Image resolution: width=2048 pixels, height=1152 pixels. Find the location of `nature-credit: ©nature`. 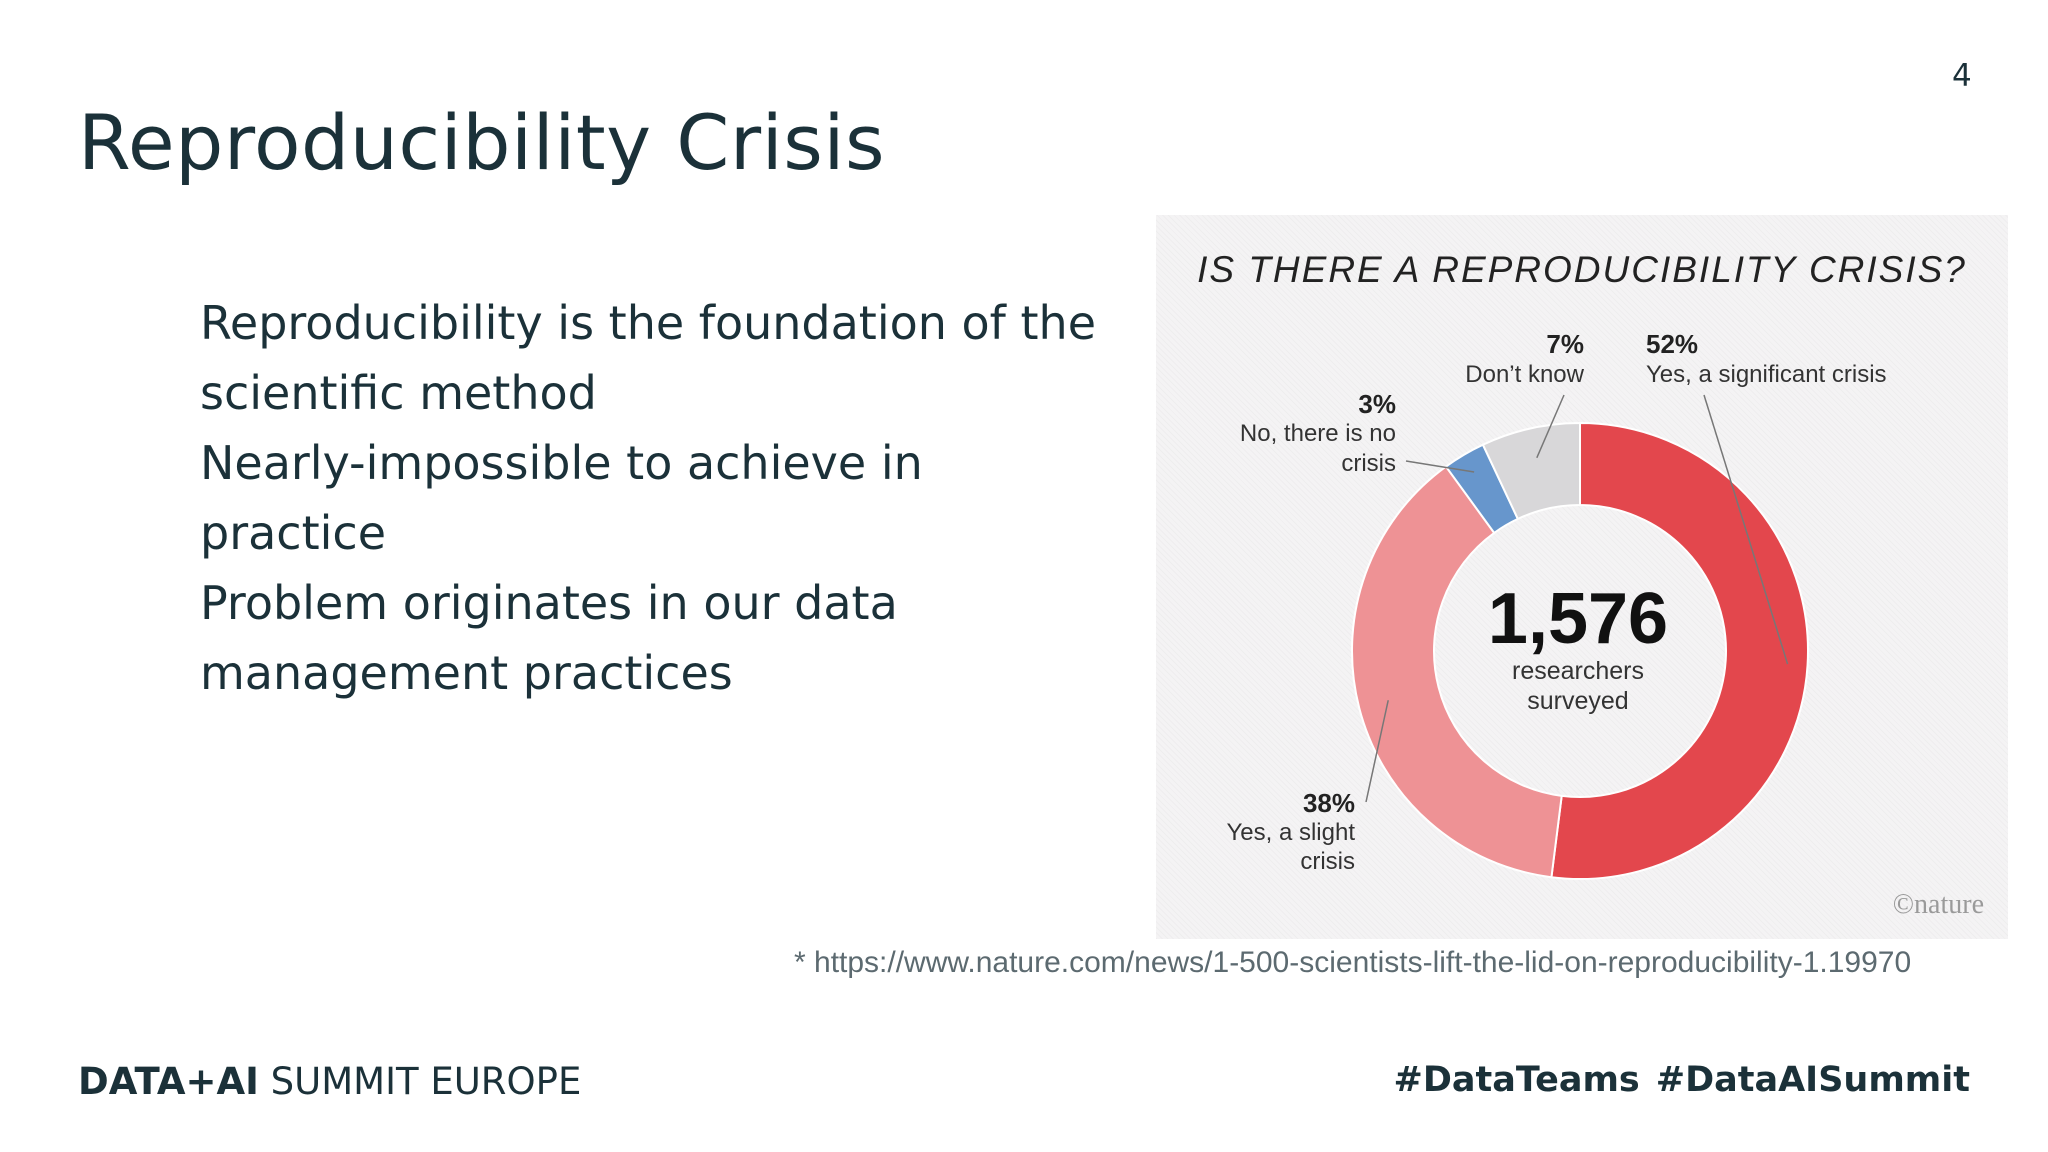

nature-credit: ©nature is located at coordinates (1938, 904).